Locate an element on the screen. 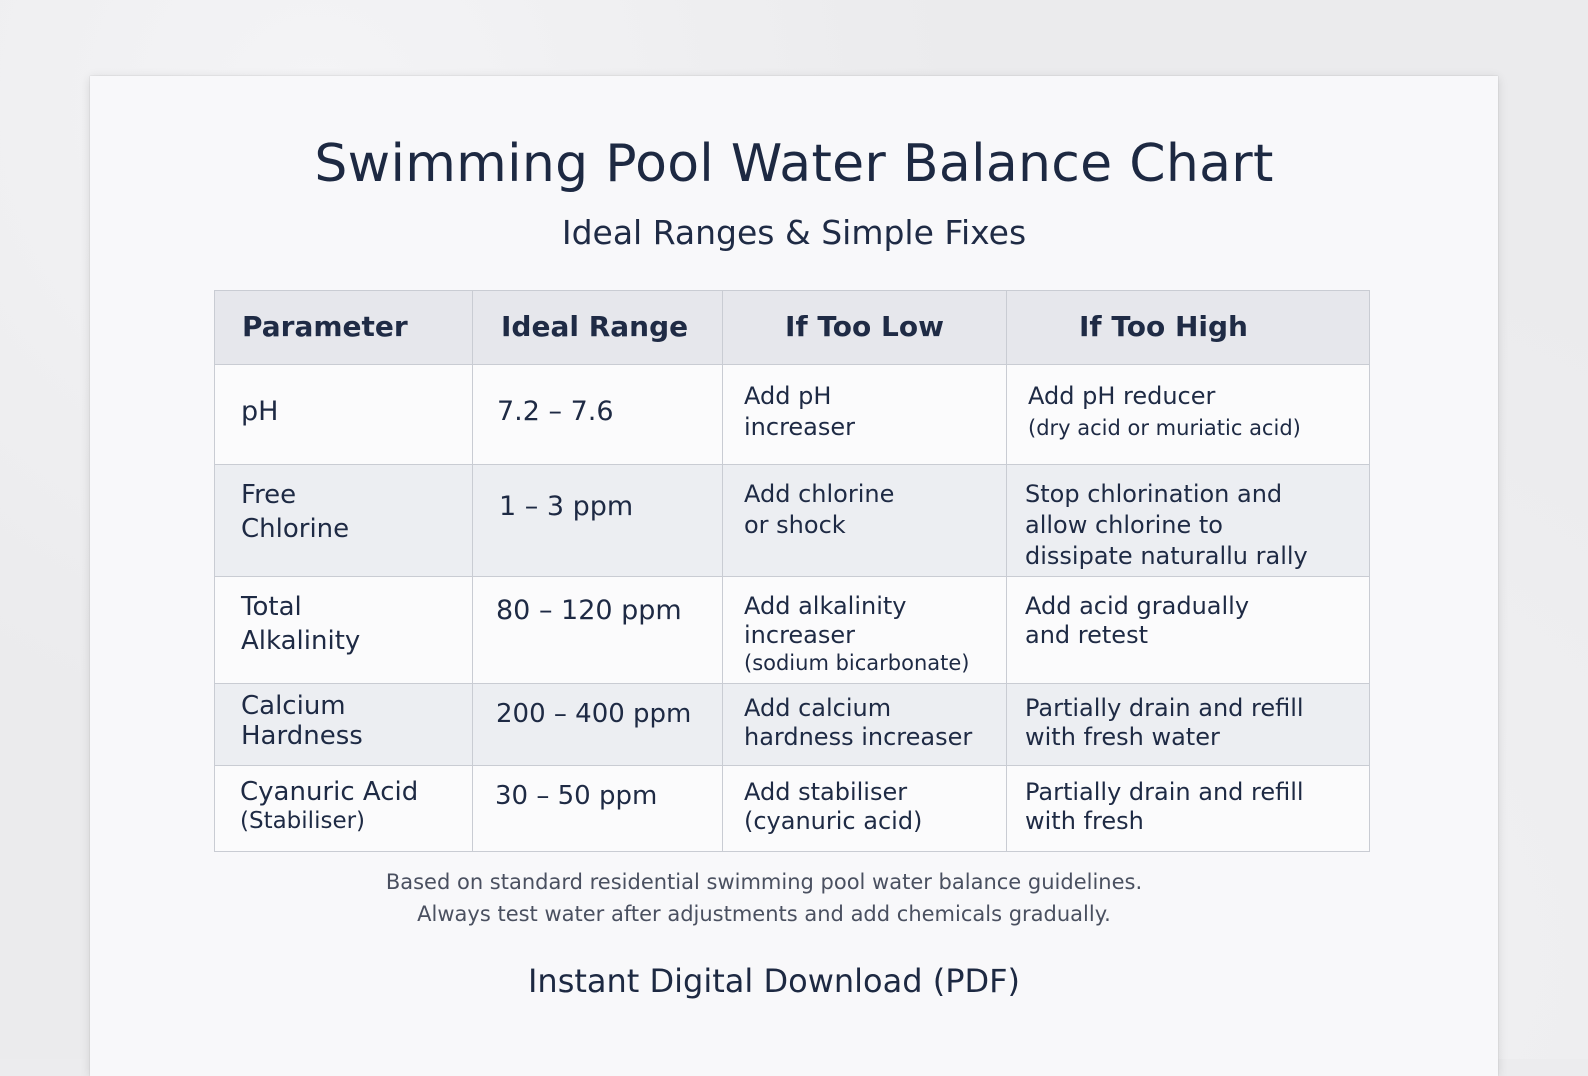 This screenshot has height=1076, width=1588. too-high-cell: Add acid gradually and retest is located at coordinates (1188, 630).